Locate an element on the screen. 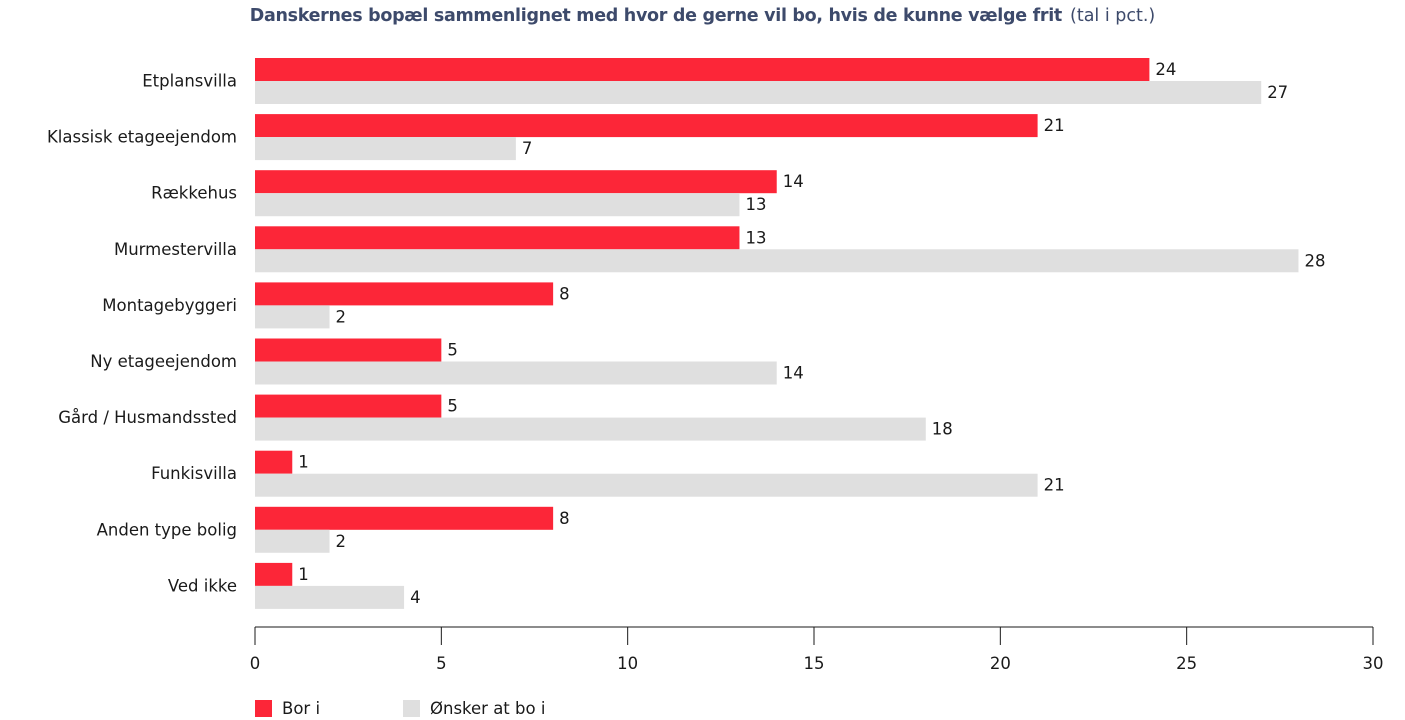  data-label-bor-i: 24 is located at coordinates (1165, 69).